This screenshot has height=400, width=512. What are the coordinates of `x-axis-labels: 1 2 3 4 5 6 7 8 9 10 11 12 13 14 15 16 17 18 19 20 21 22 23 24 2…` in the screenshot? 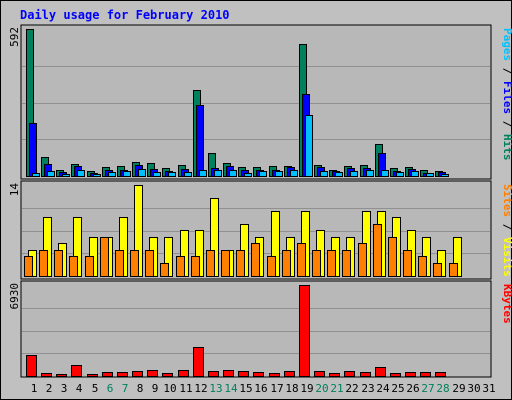 It's located at (263, 388).